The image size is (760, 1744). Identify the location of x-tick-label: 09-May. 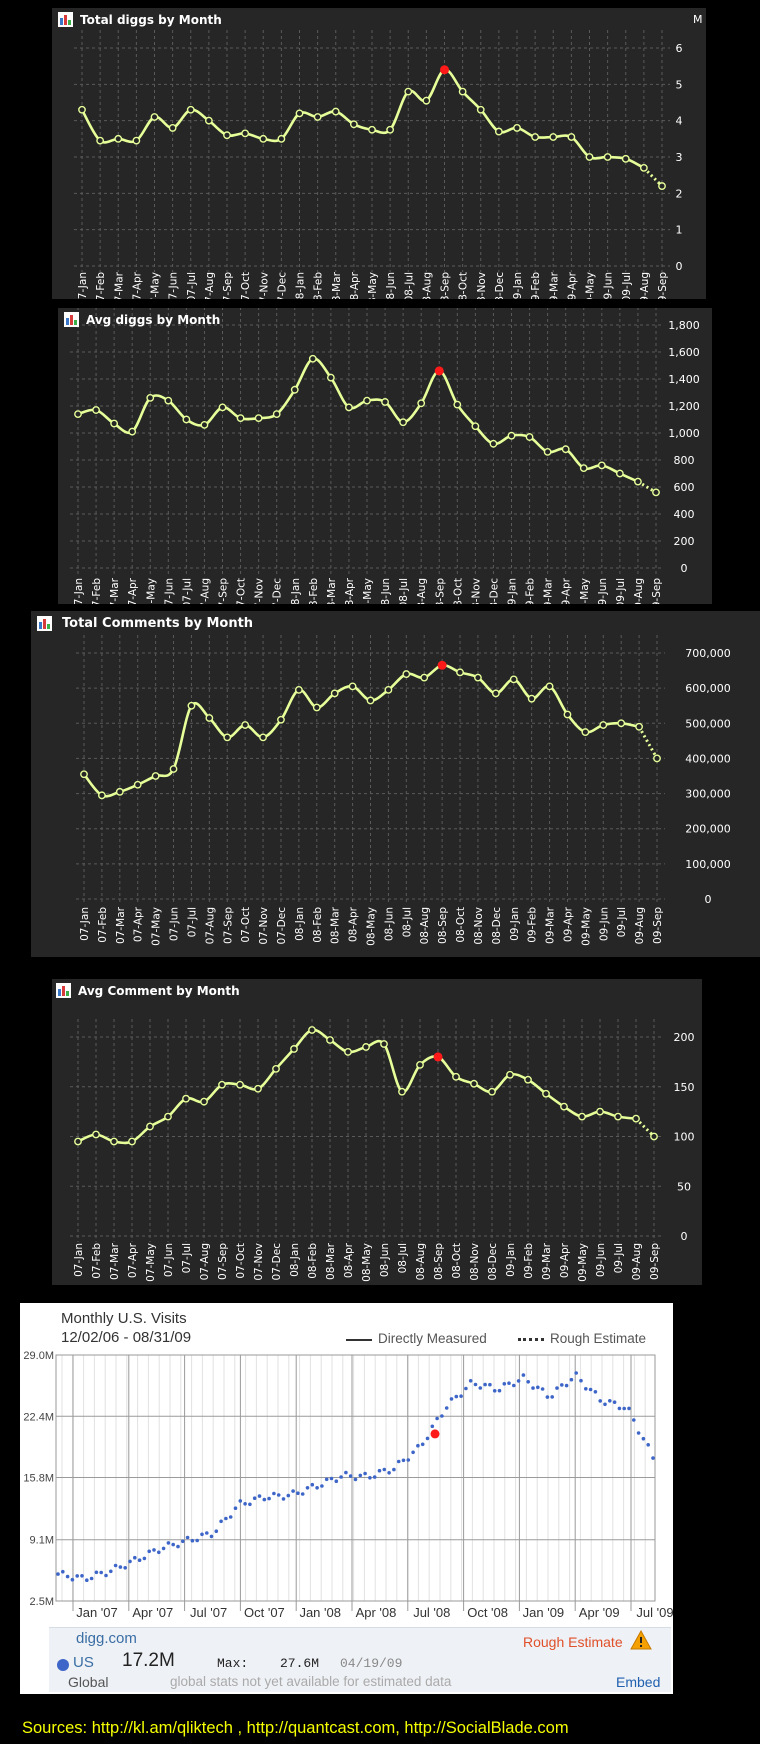
(583, 1262).